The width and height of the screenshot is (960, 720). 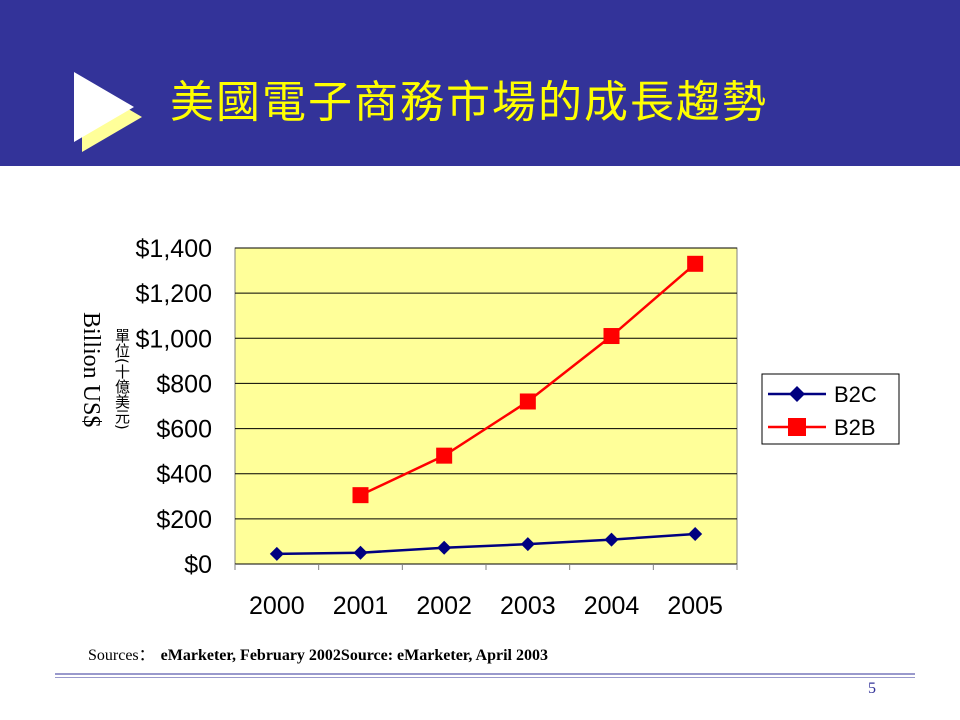 What do you see at coordinates (444, 606) in the screenshot?
I see `x-tick-label: 2002` at bounding box center [444, 606].